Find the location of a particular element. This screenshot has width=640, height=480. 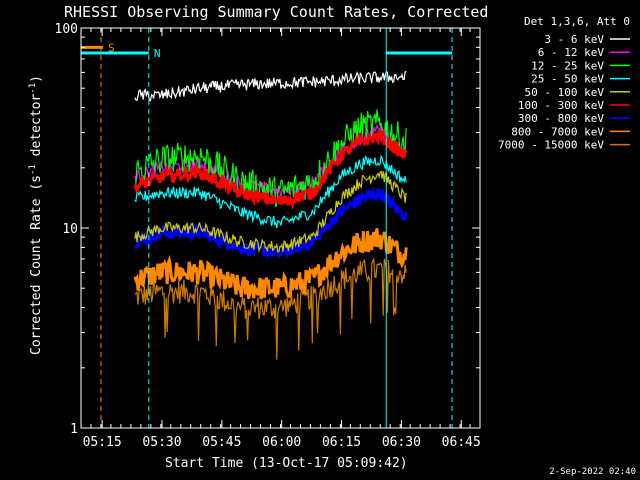

y-axis-label: Corrected Count Rate (s-1 detector-1) is located at coordinates (36, 215).